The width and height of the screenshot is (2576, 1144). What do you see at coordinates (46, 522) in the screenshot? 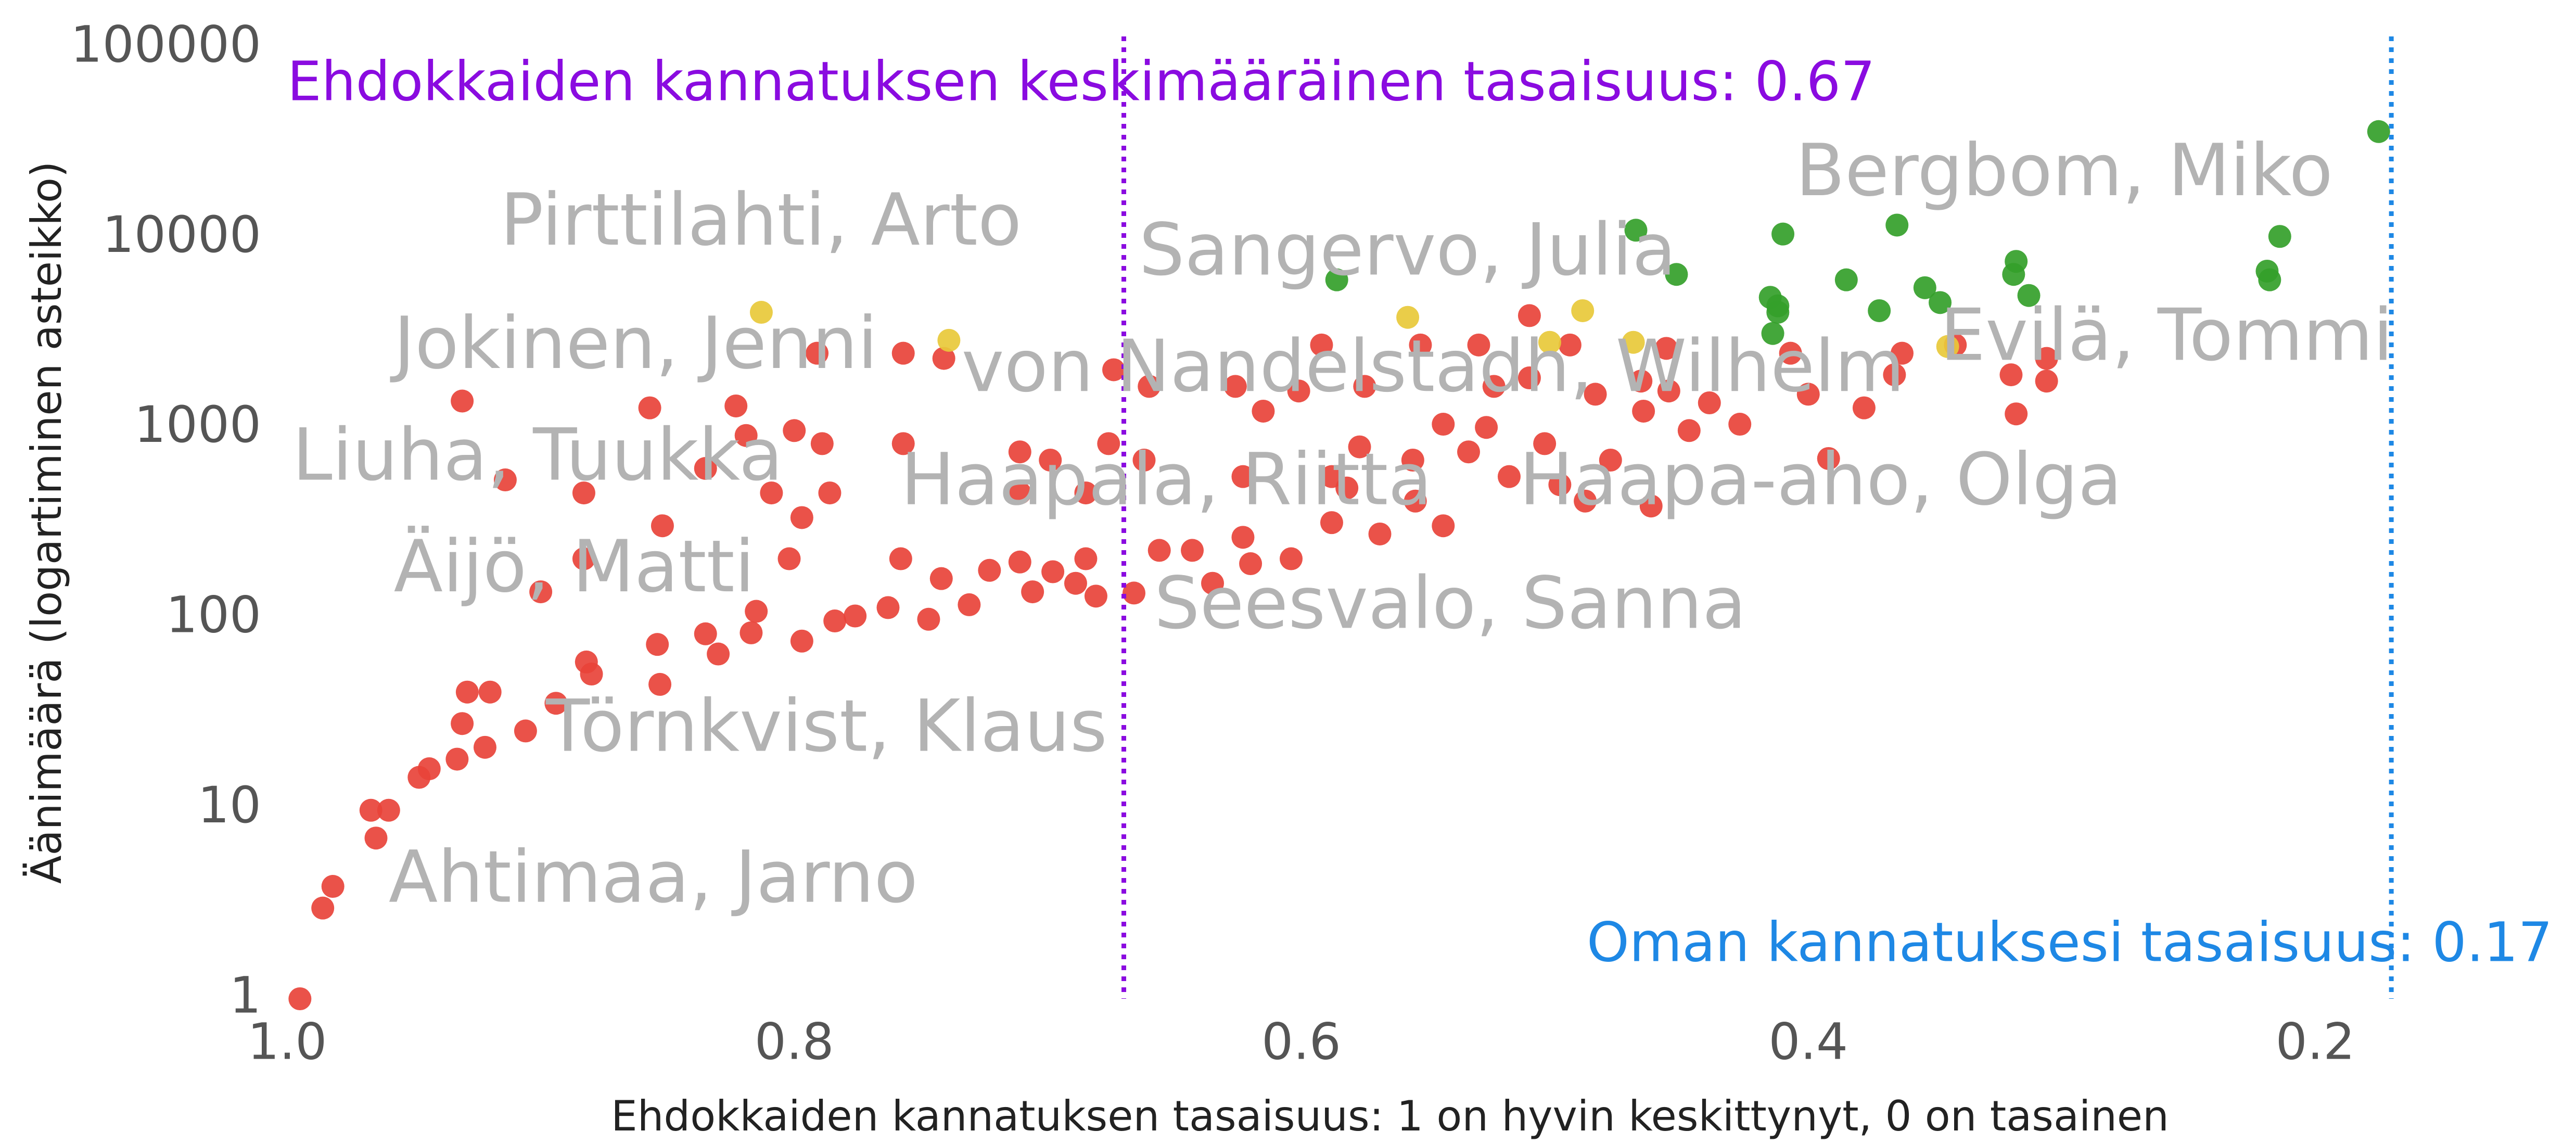
I see `y-axis-title: Äänimäärä (logartiminen asteikko)` at bounding box center [46, 522].